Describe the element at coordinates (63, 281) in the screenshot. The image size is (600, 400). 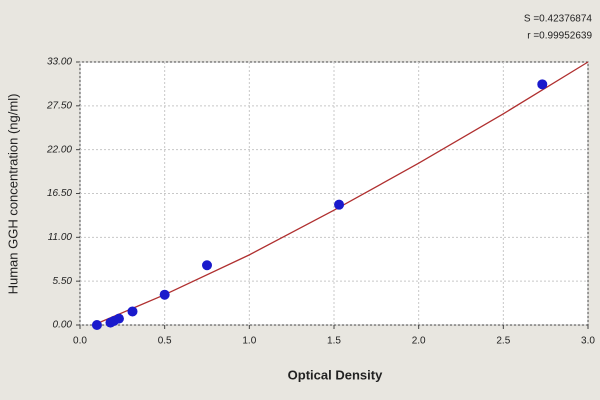
I see `y-tick-label: 5.50` at that location.